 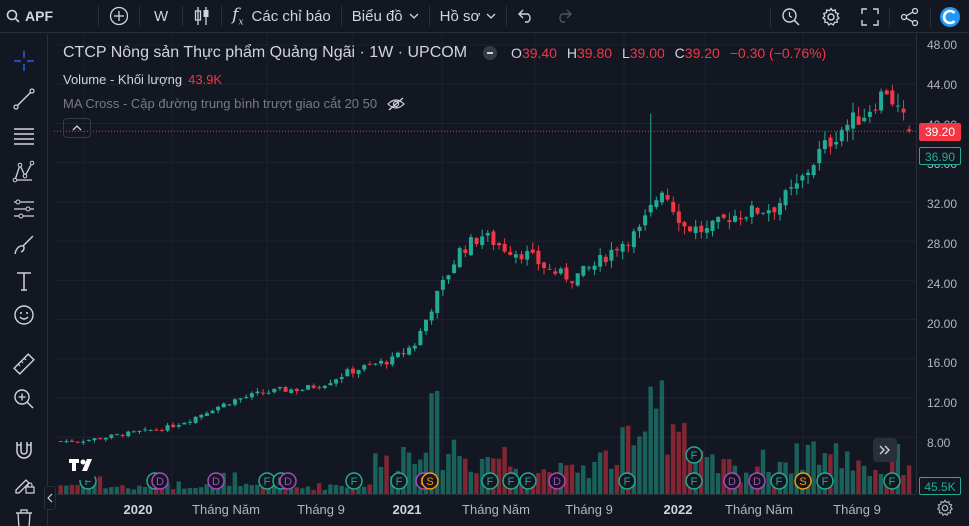 I want to click on tradingview-logo, so click(x=82, y=465).